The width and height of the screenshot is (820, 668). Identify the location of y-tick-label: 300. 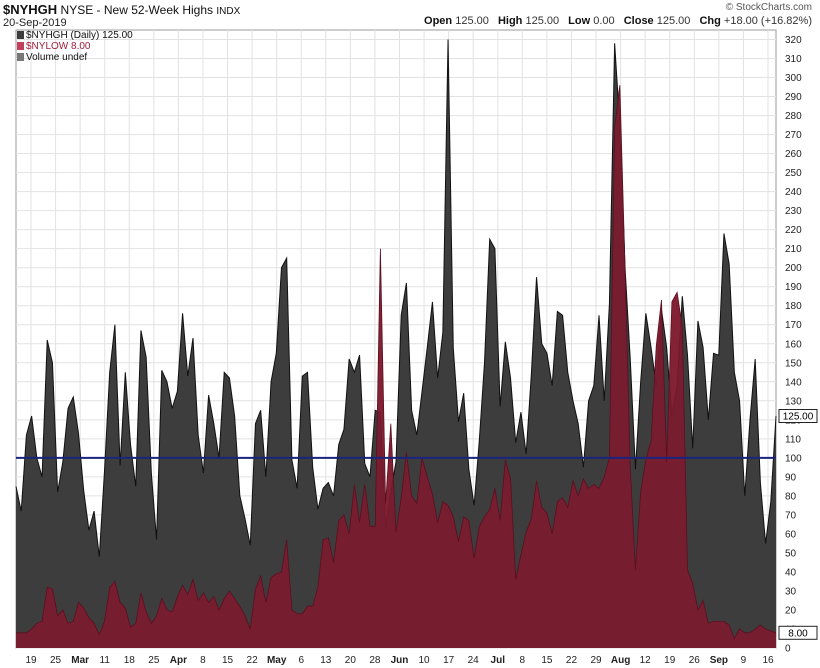
(793, 78).